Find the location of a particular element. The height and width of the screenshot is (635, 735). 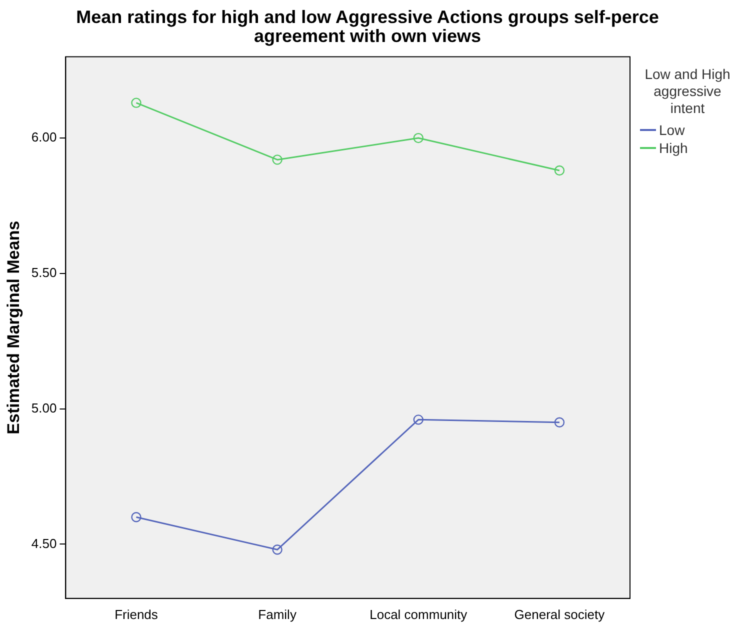

legend-label: High is located at coordinates (673, 148).